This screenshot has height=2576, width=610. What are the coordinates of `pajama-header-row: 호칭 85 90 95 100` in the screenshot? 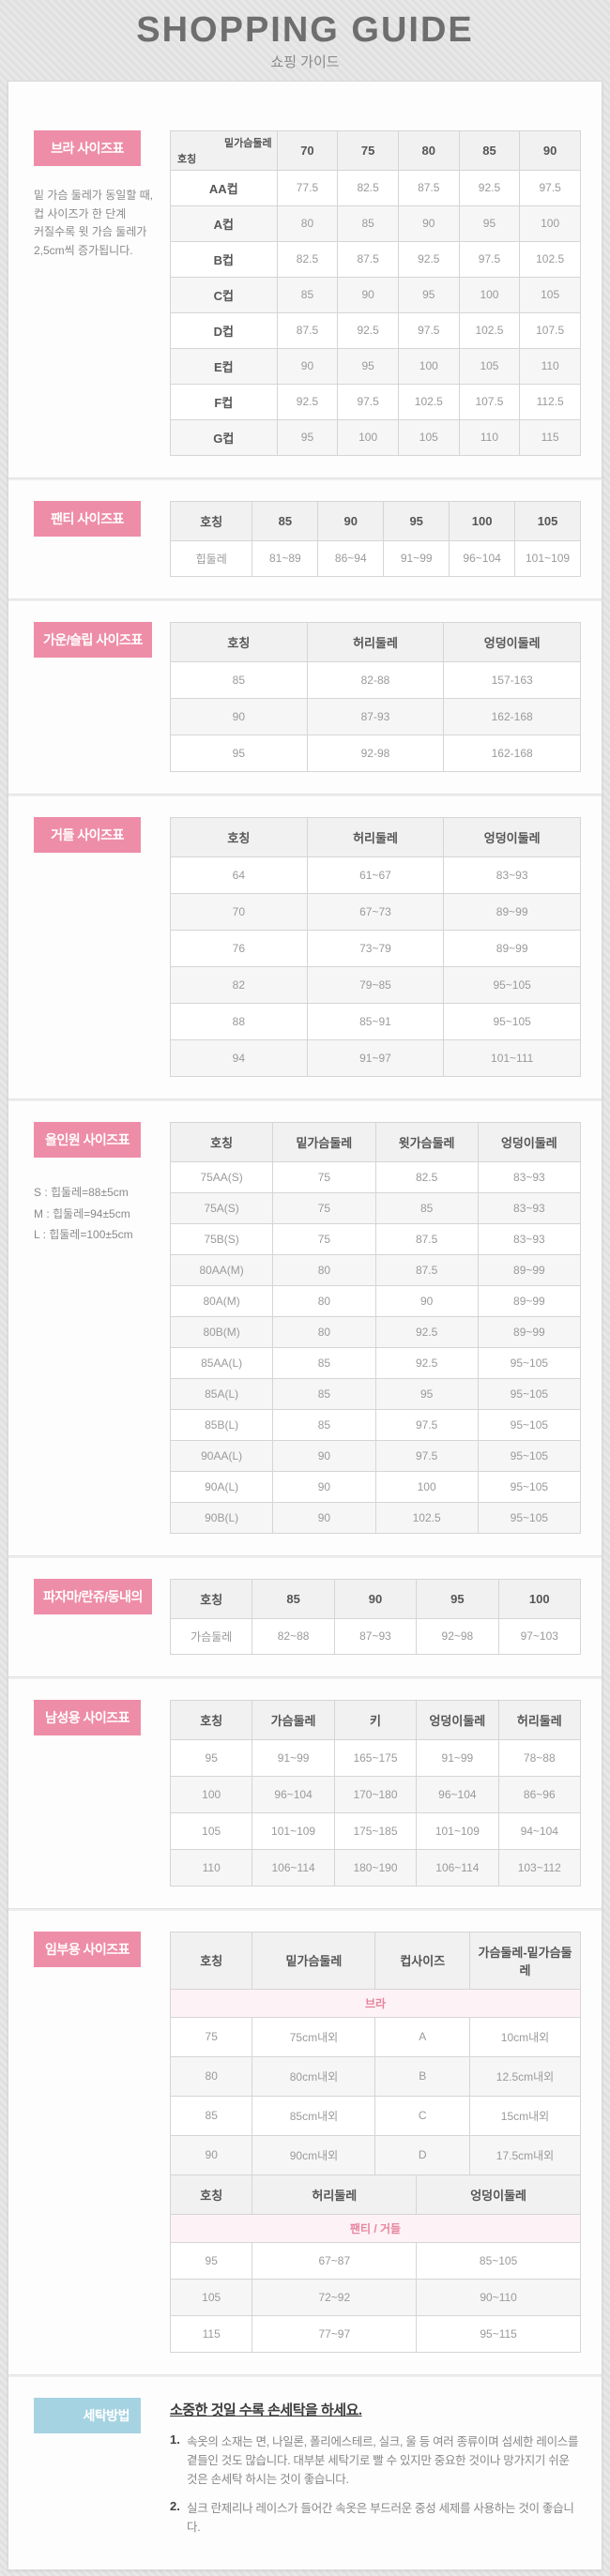 It's located at (375, 1598).